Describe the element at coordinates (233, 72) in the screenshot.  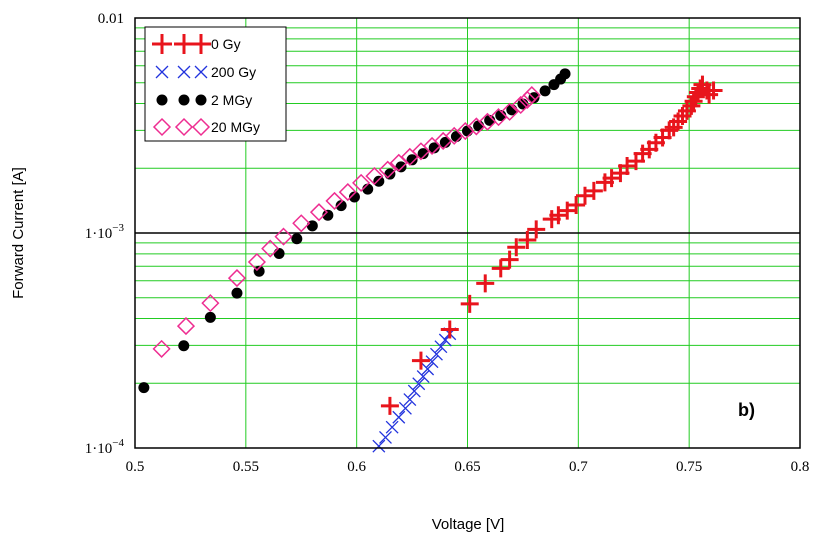
I see `legend-label-200gy: 200 Gy` at that location.